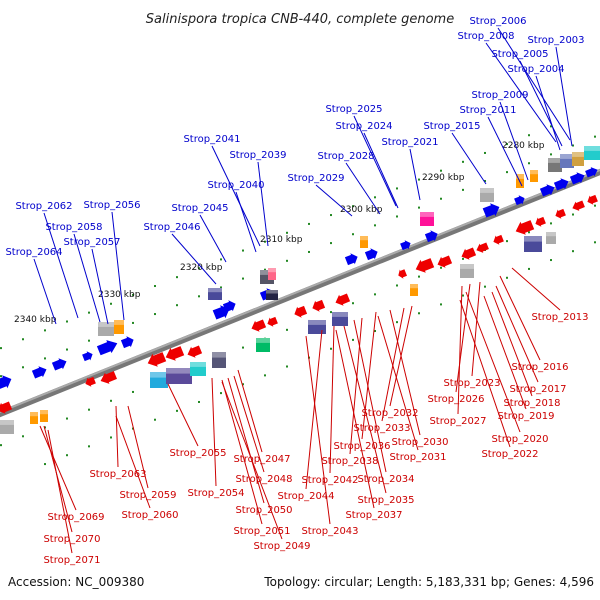  What do you see at coordinates (361, 446) in the screenshot?
I see `reverse-gene-label: Strop_2036` at bounding box center [361, 446].